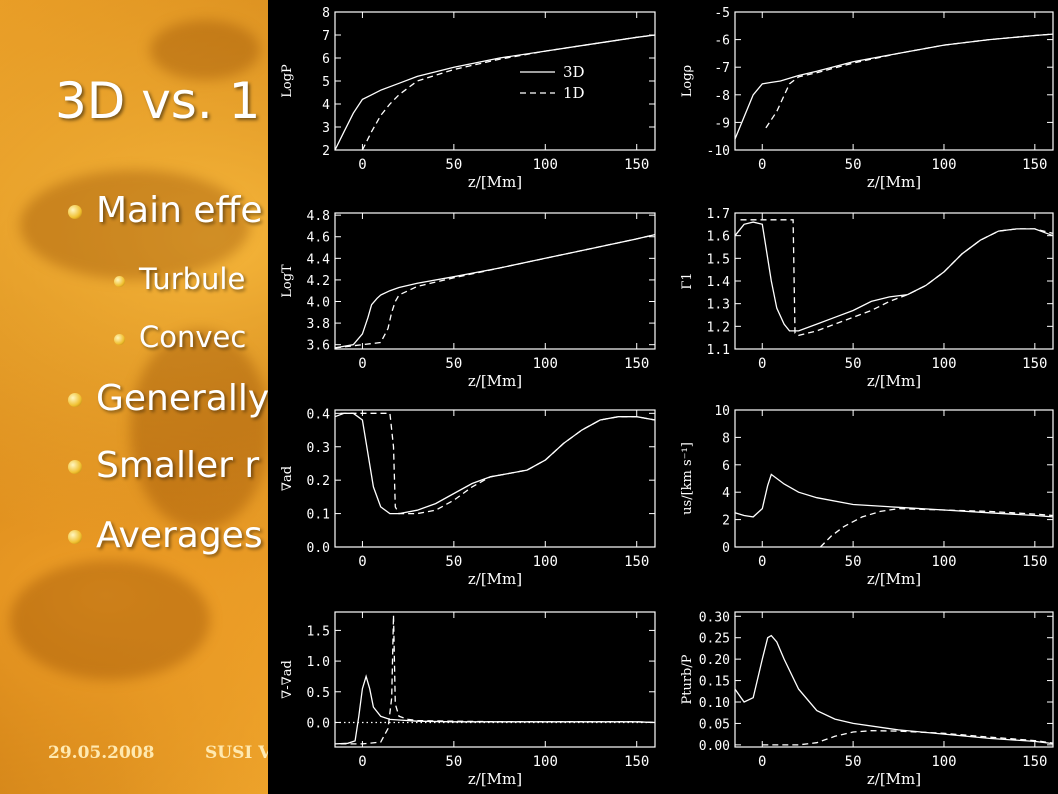 The width and height of the screenshot is (1058, 794). I want to click on y-tick-label: 1.1, so click(718, 350).